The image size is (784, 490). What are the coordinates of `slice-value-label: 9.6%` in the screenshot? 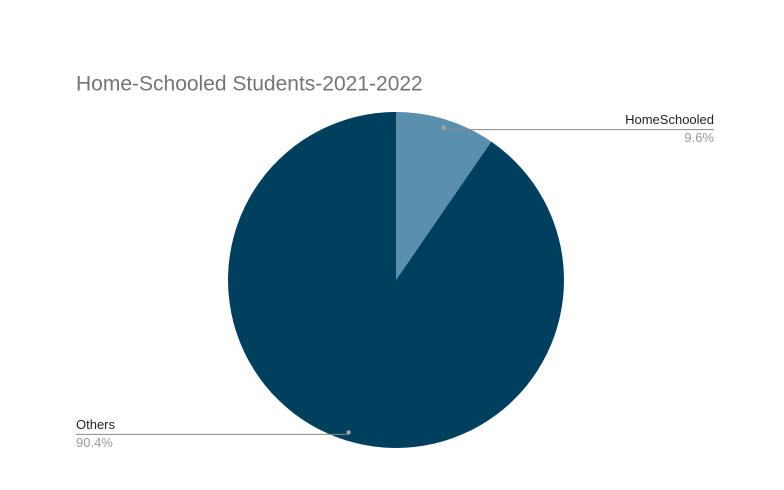 It's located at (699, 137).